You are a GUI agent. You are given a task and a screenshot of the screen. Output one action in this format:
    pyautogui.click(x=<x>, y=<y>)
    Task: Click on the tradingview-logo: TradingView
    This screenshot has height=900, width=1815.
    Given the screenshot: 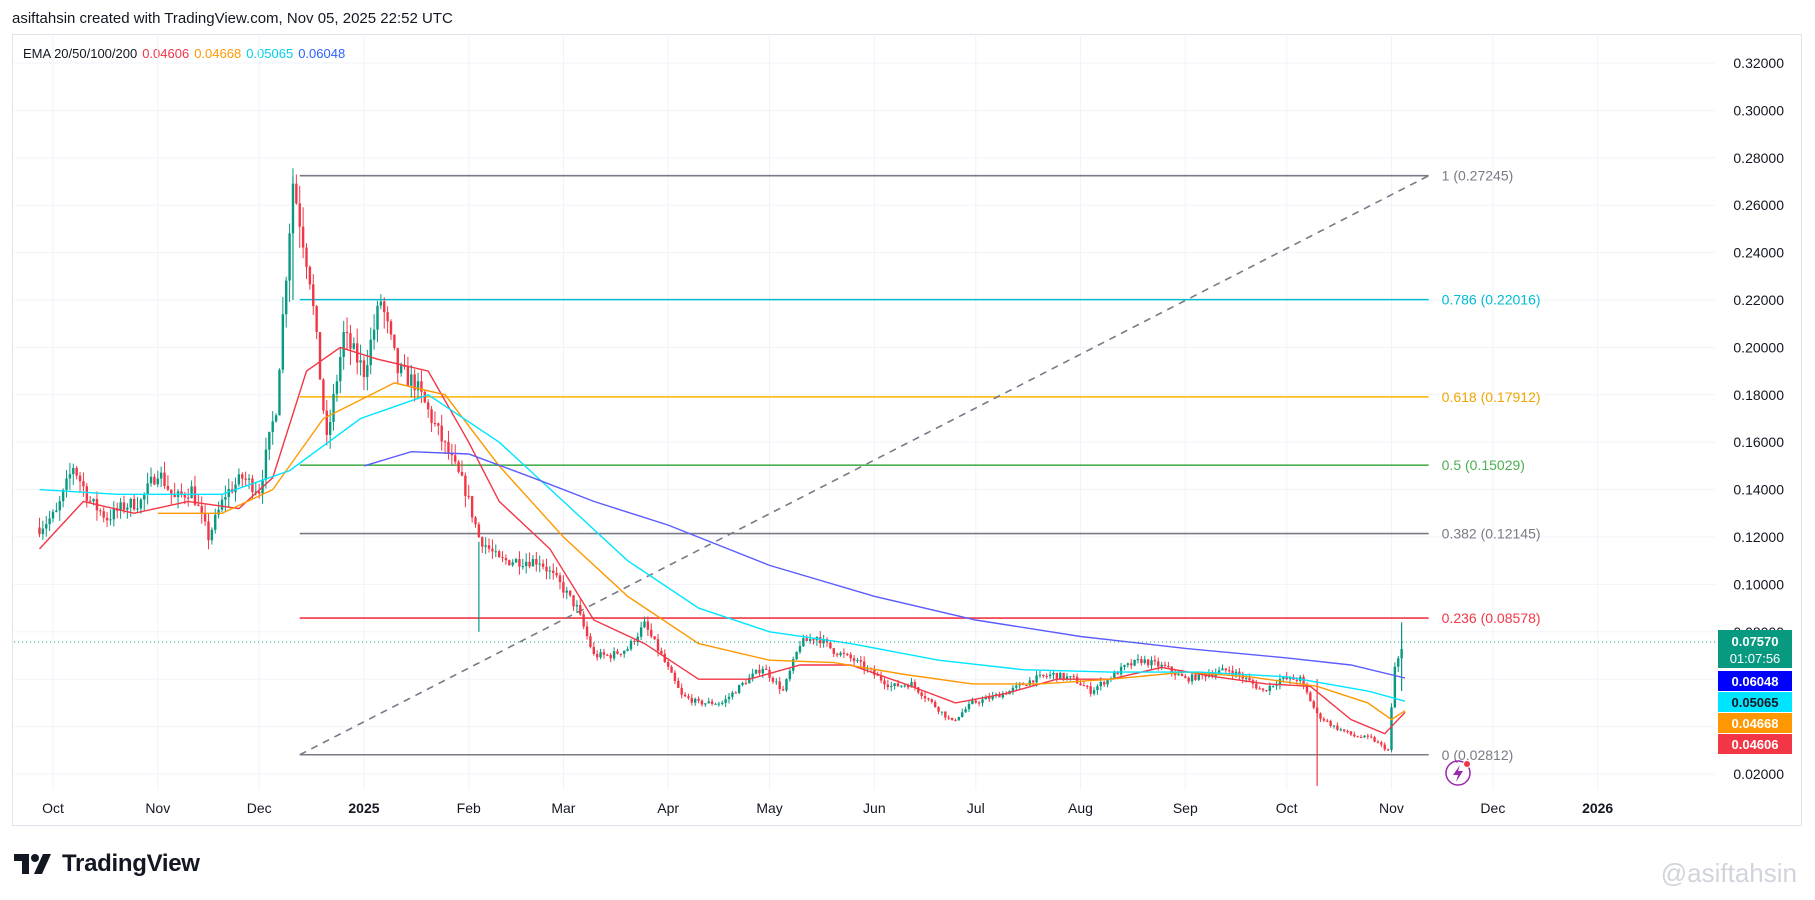 What is the action you would take?
    pyautogui.click(x=107, y=864)
    